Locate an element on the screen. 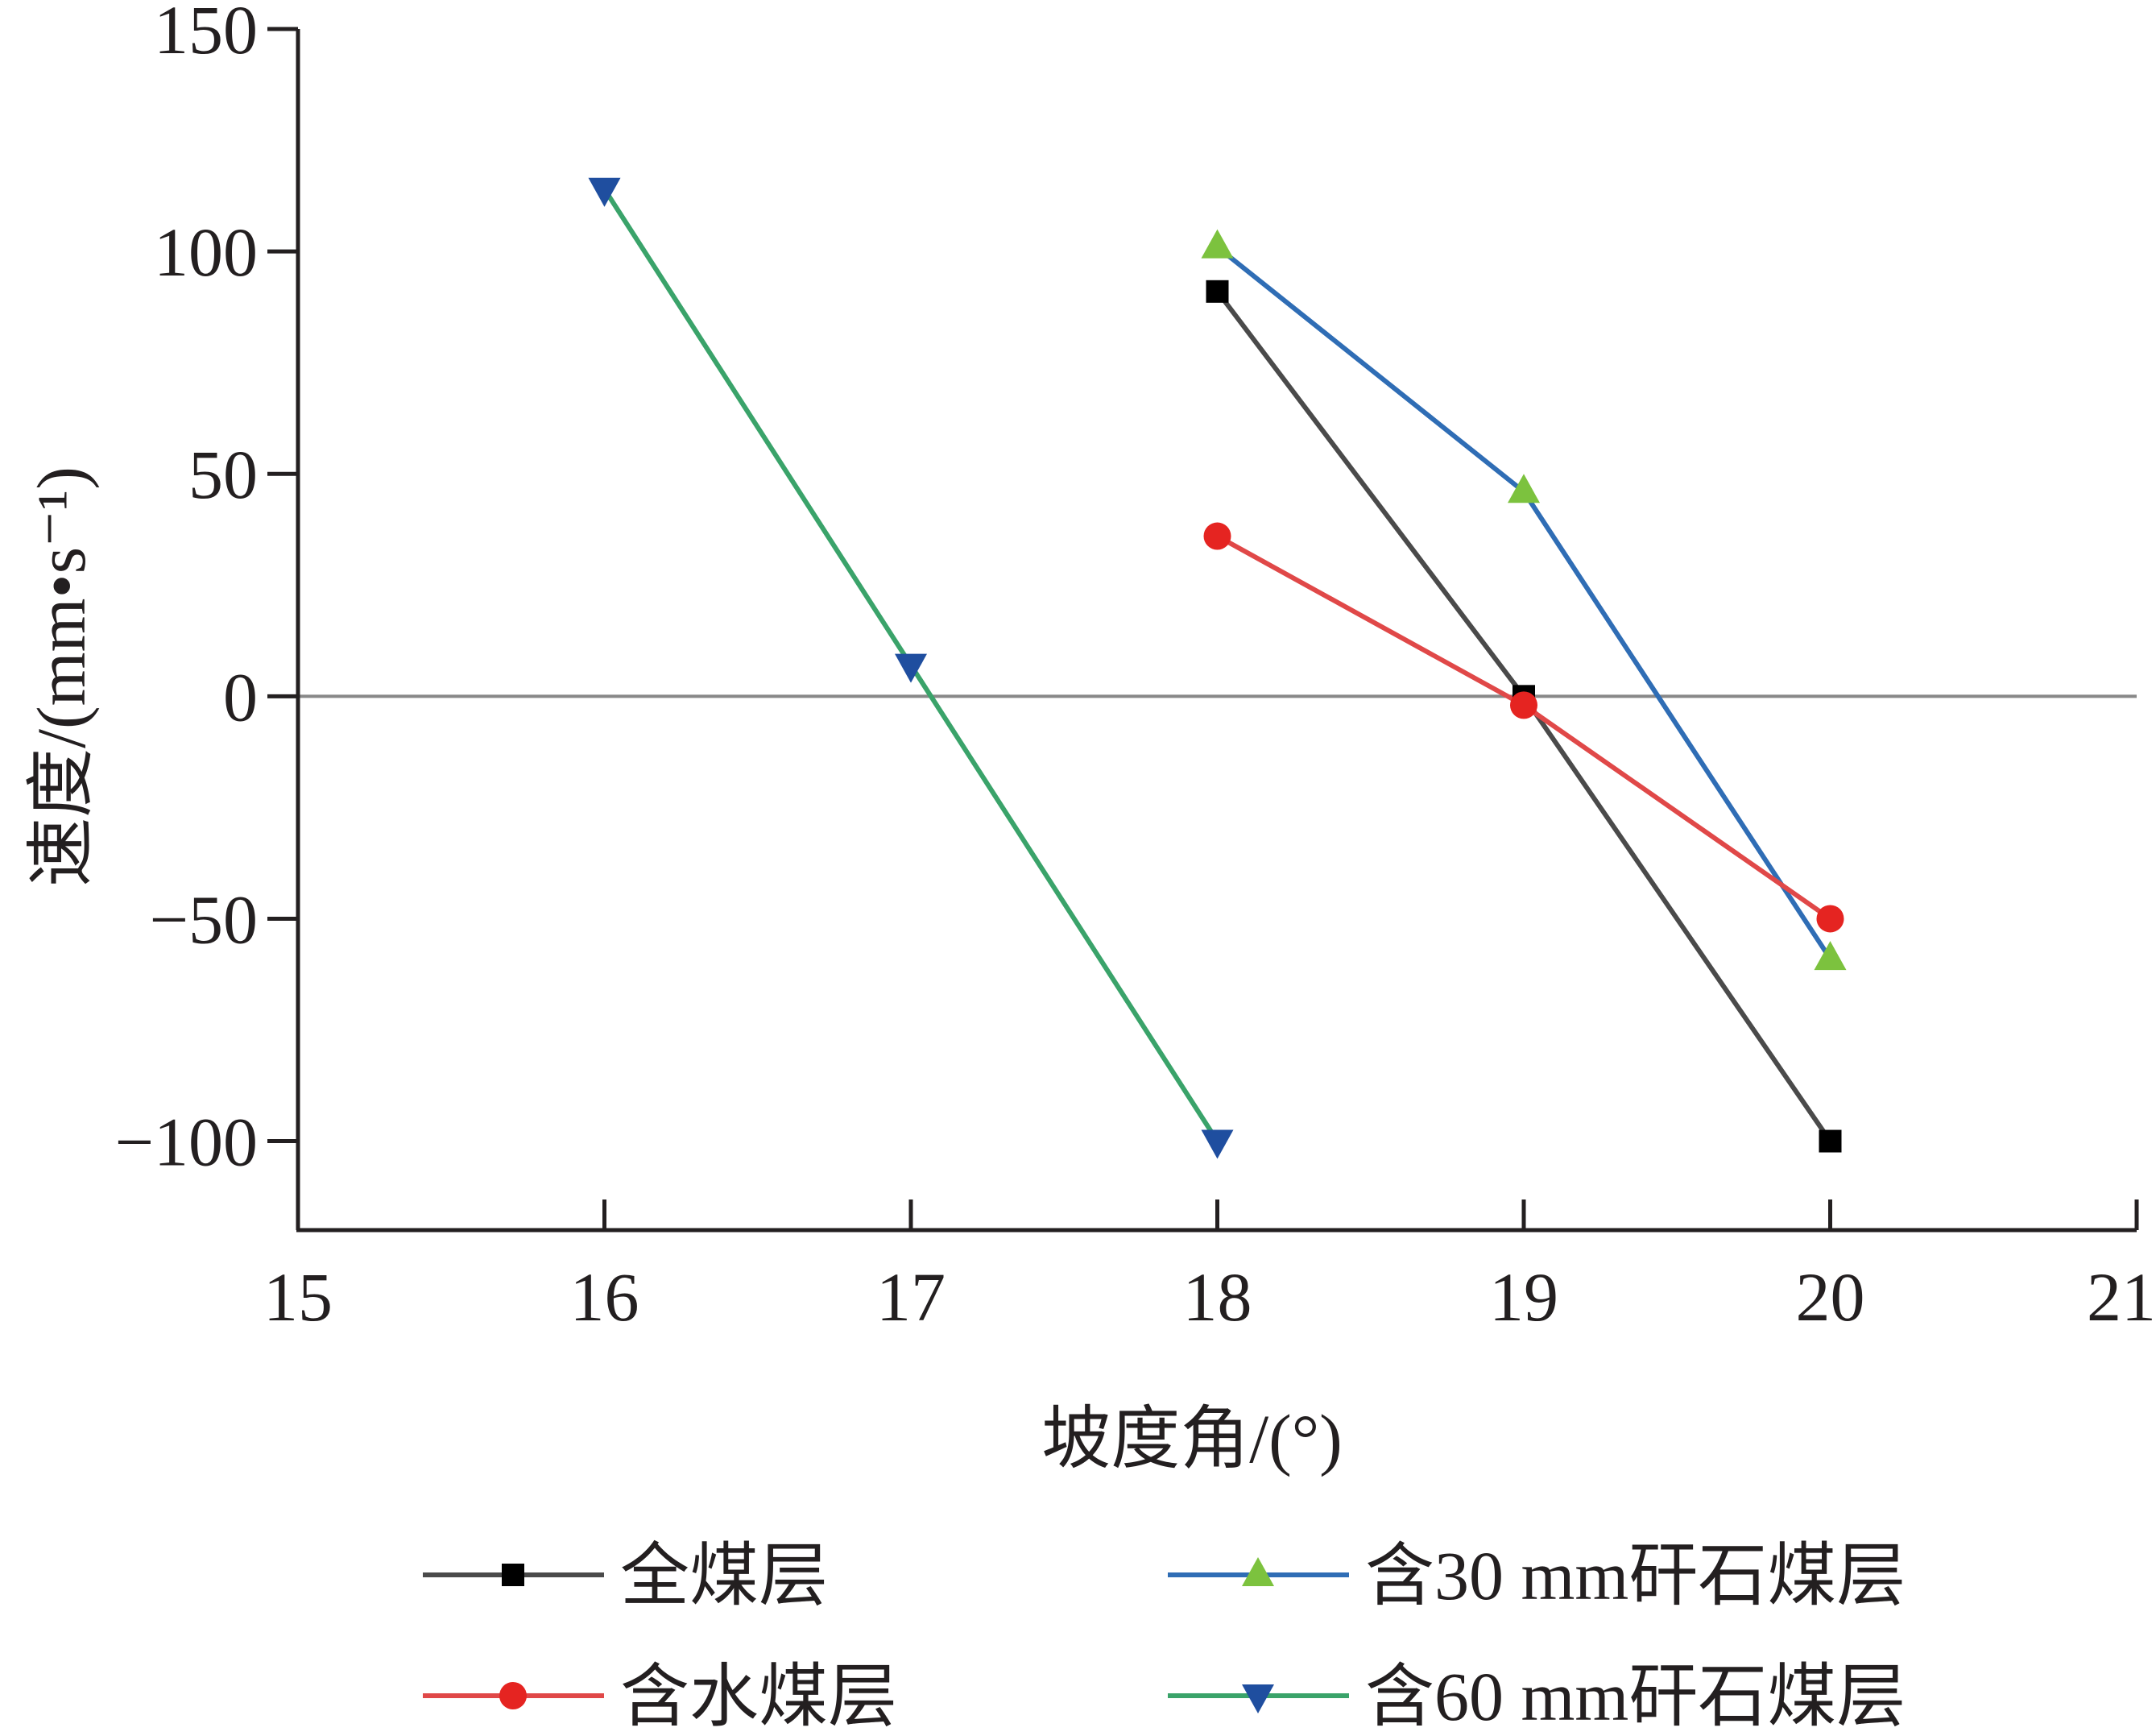  legend-item: 含30 mm矸石煤层 is located at coordinates (1537, 1576).